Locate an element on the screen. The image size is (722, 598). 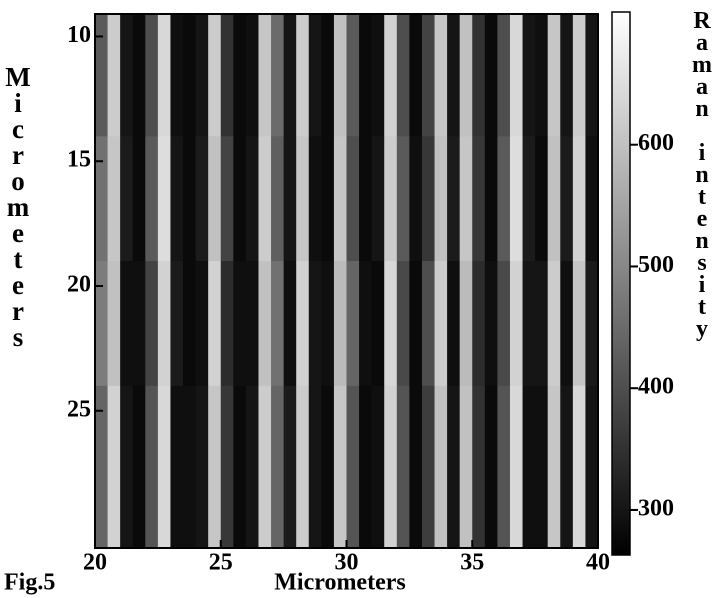
colorbar-tick-label: 500 is located at coordinates (656, 265).